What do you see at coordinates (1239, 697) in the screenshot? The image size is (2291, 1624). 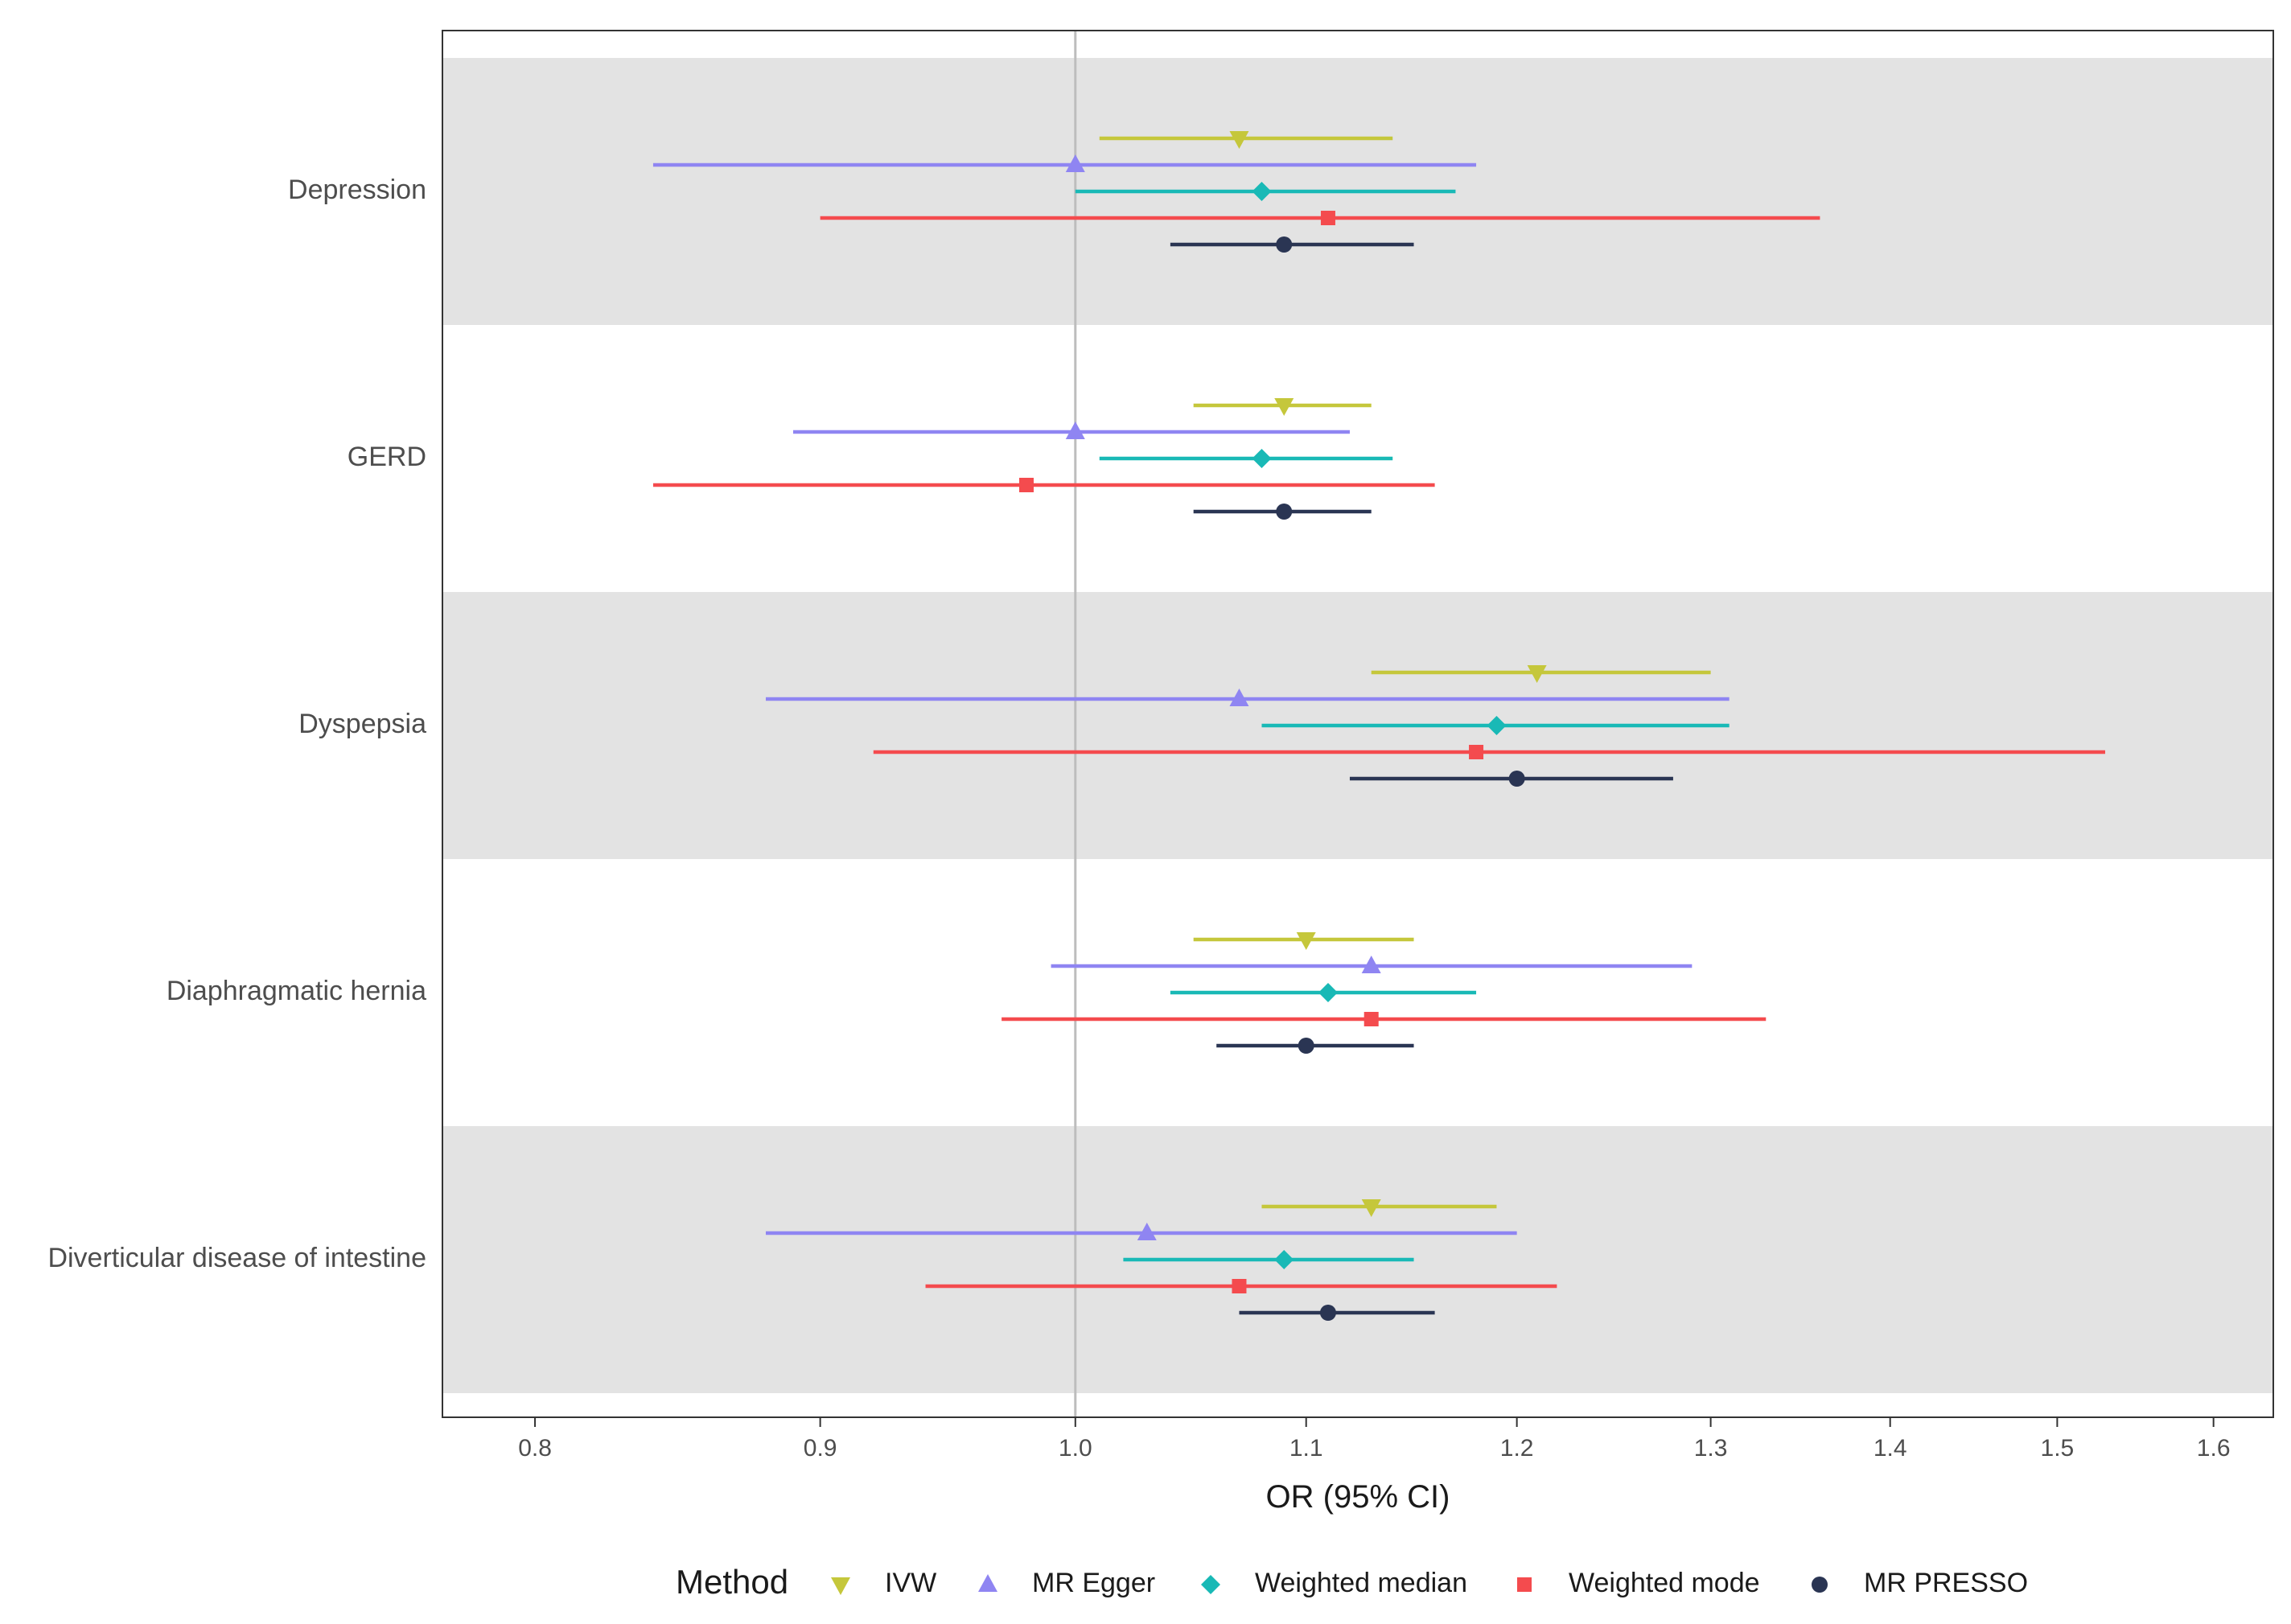 I see `point-mr-egger-dyspepsia` at bounding box center [1239, 697].